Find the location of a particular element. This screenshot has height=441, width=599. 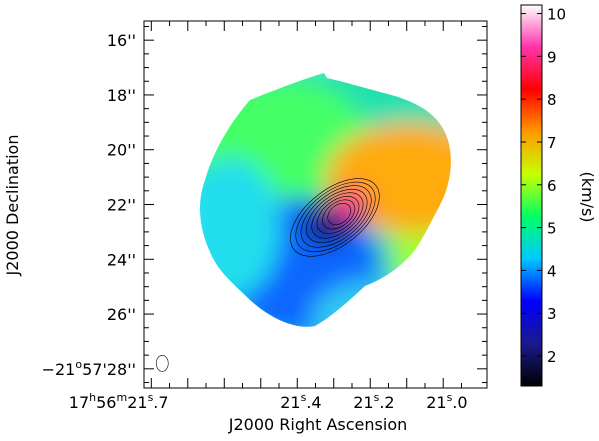

x-axis-tick-labels: 17h56m21s.7 21s.4 21s.2 21s.0 is located at coordinates (268, 401).